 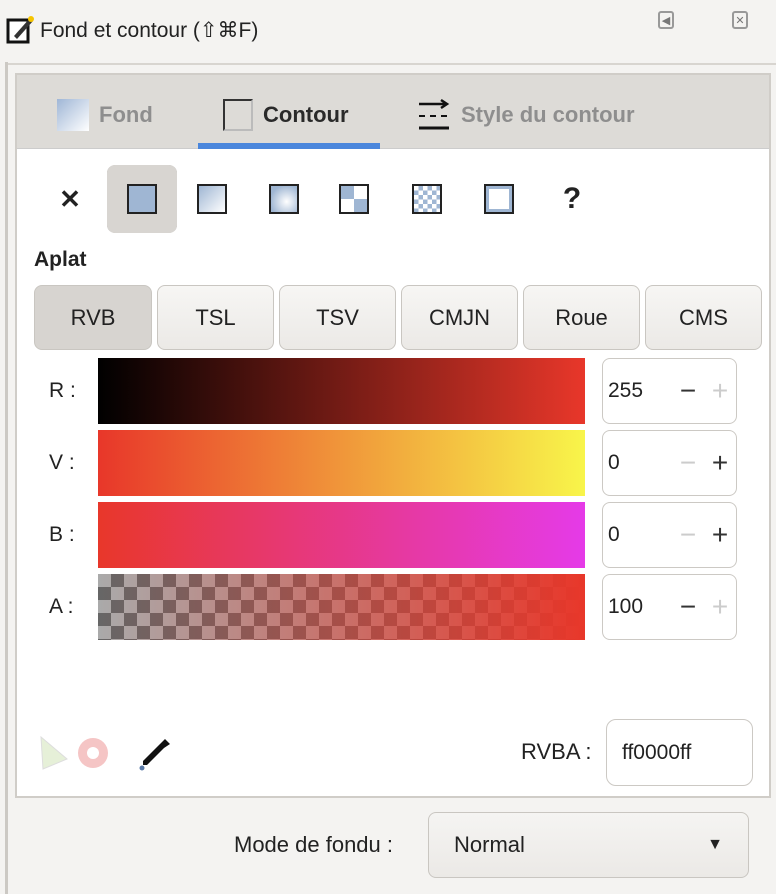 What do you see at coordinates (289, 146) in the screenshot?
I see `active-tab-indicator` at bounding box center [289, 146].